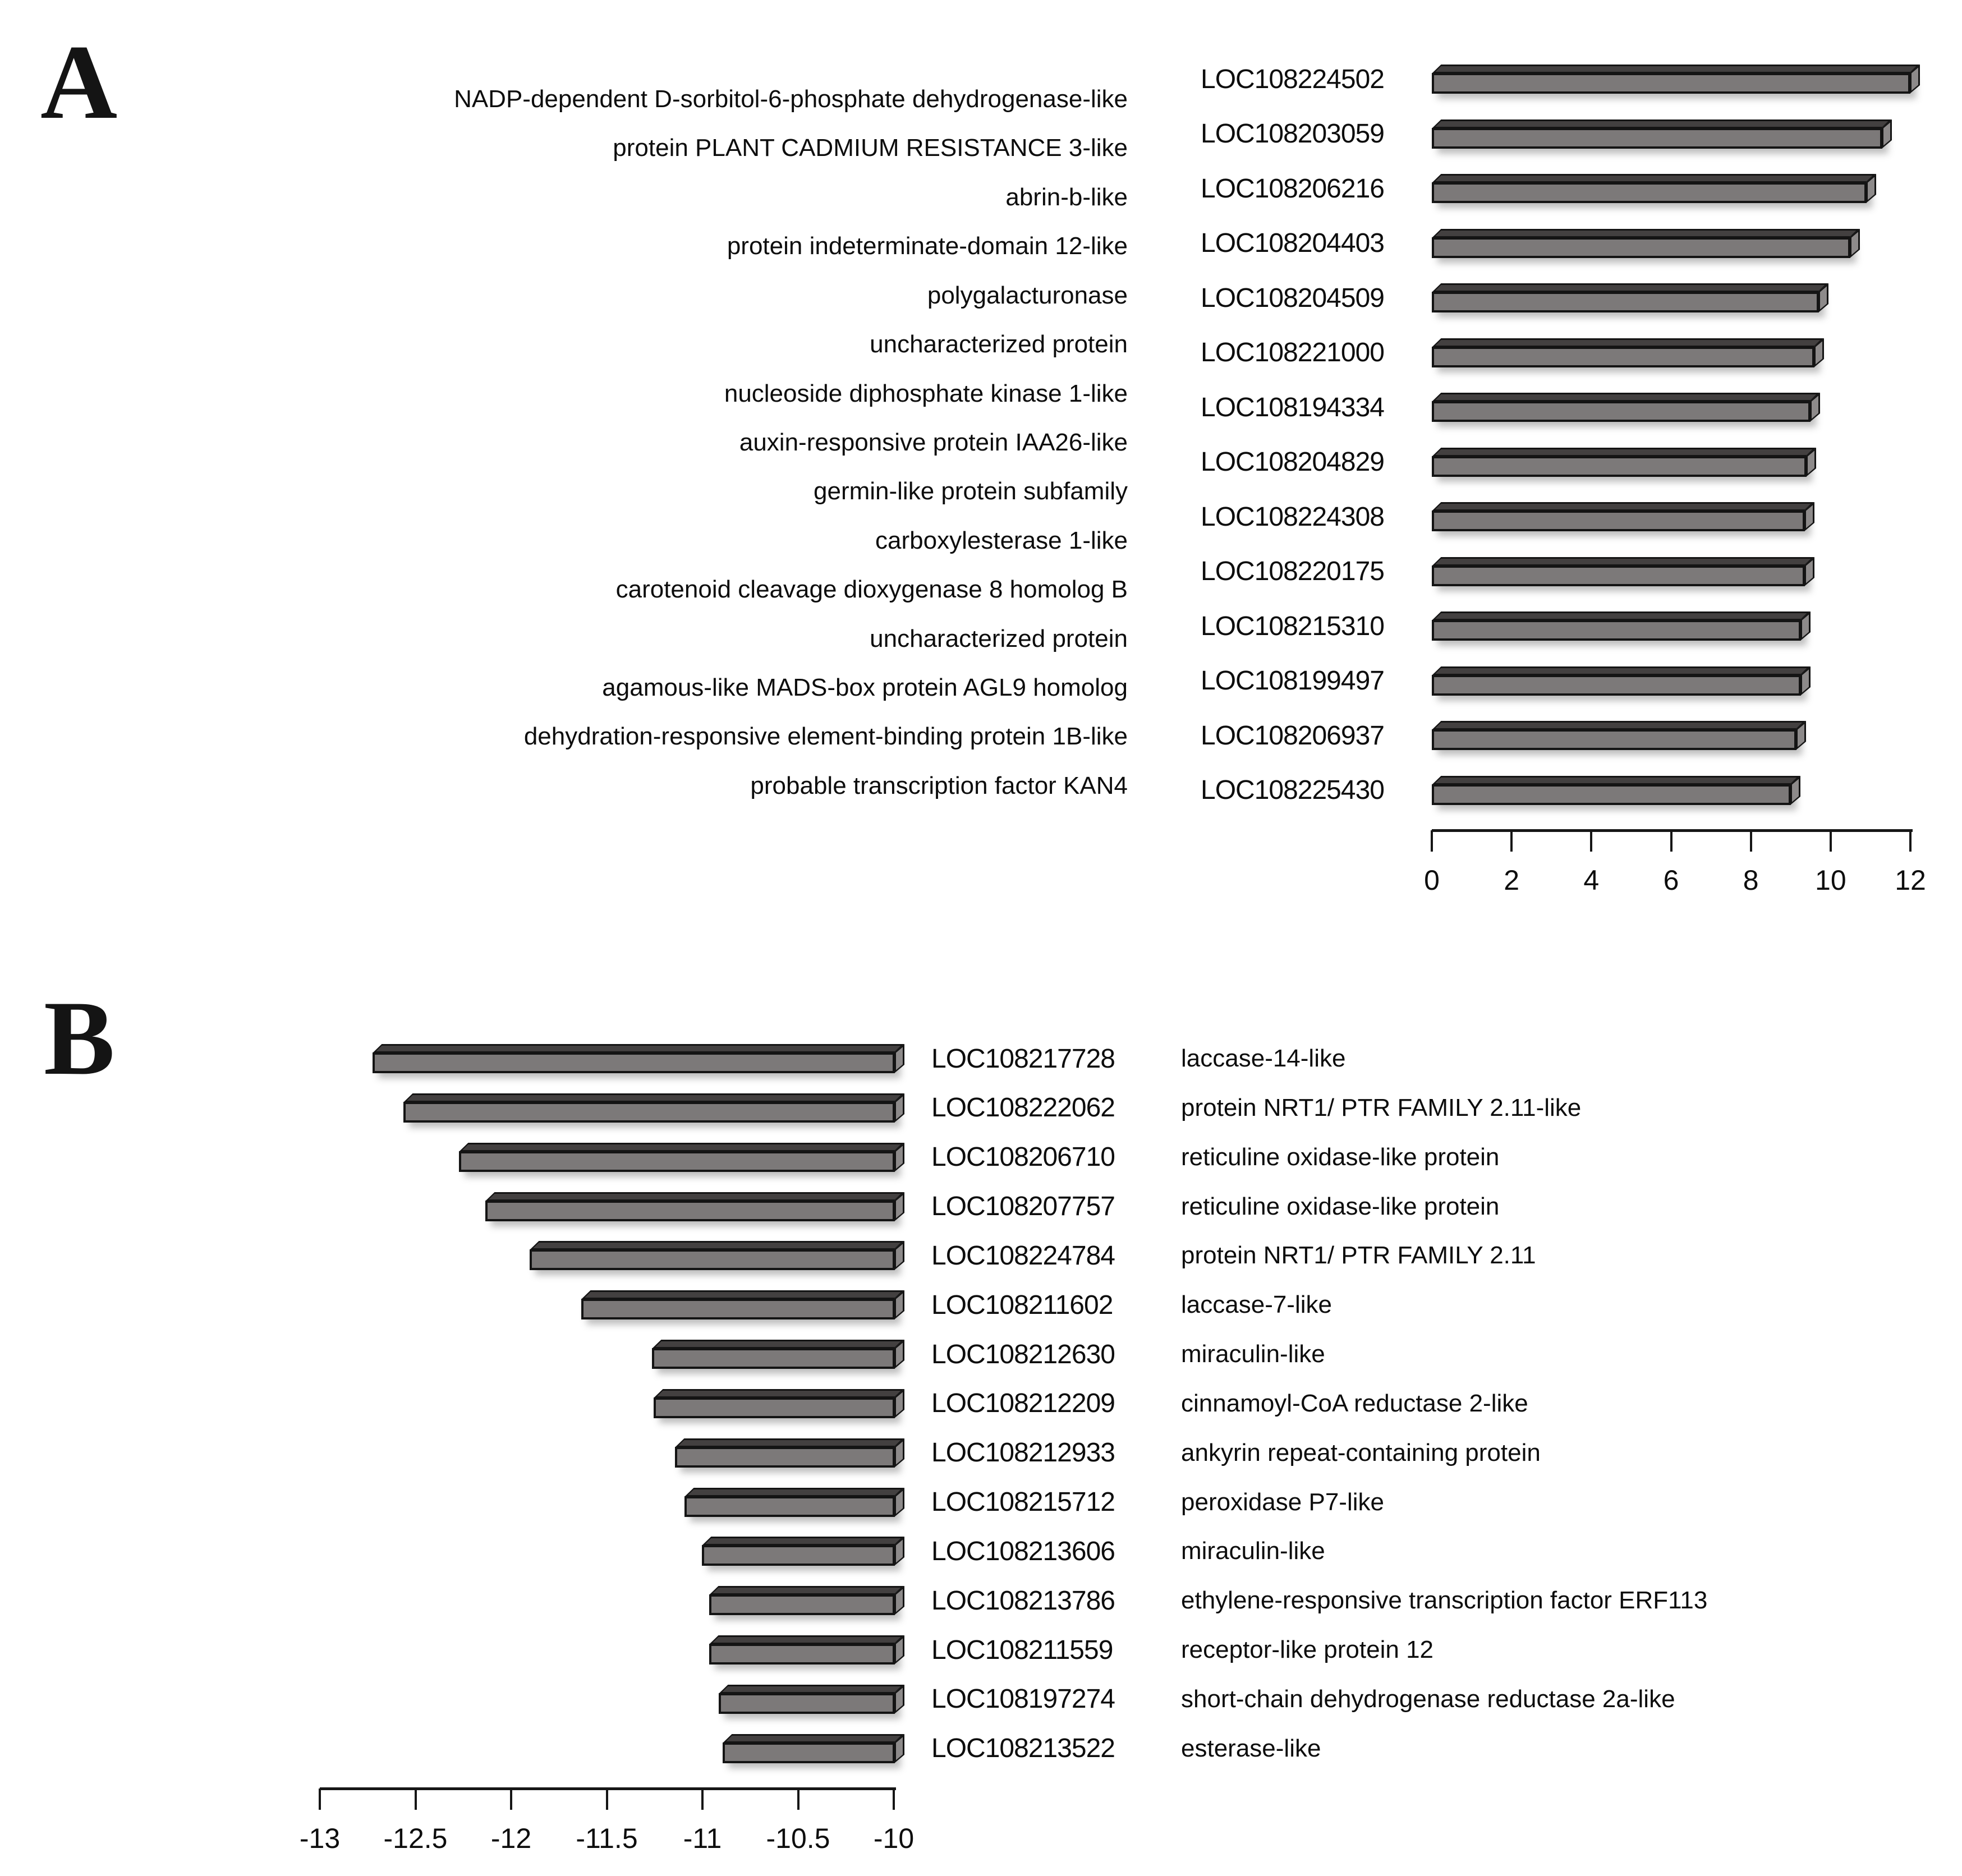 This screenshot has width=1962, height=1876. I want to click on gene-description-label: receptor-like protein 12, so click(1307, 1650).